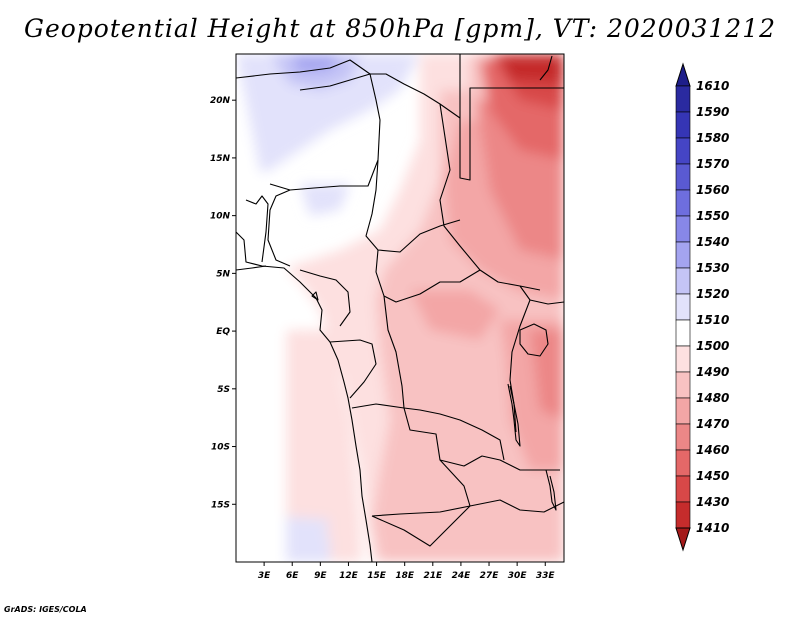  What do you see at coordinates (264, 576) in the screenshot?
I see `lon-tick-label: 3E` at bounding box center [264, 576].